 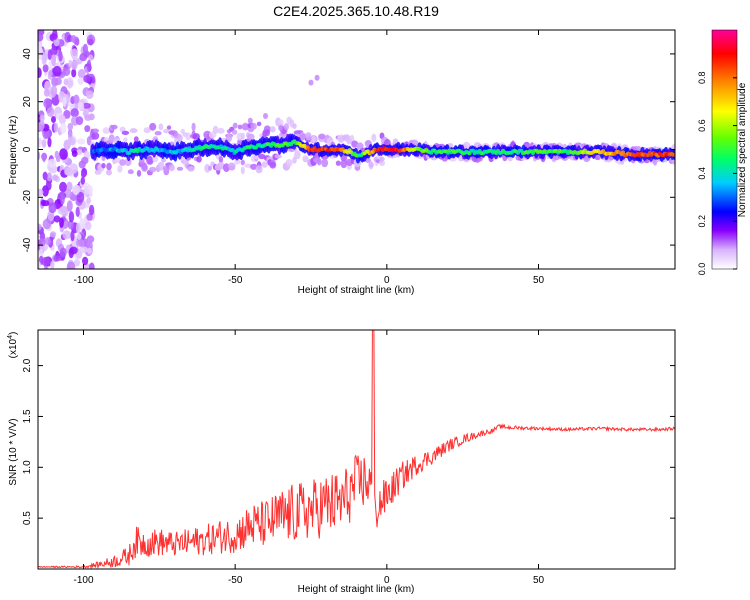 I want to click on y-tick-label: -20, so click(x=27, y=197).